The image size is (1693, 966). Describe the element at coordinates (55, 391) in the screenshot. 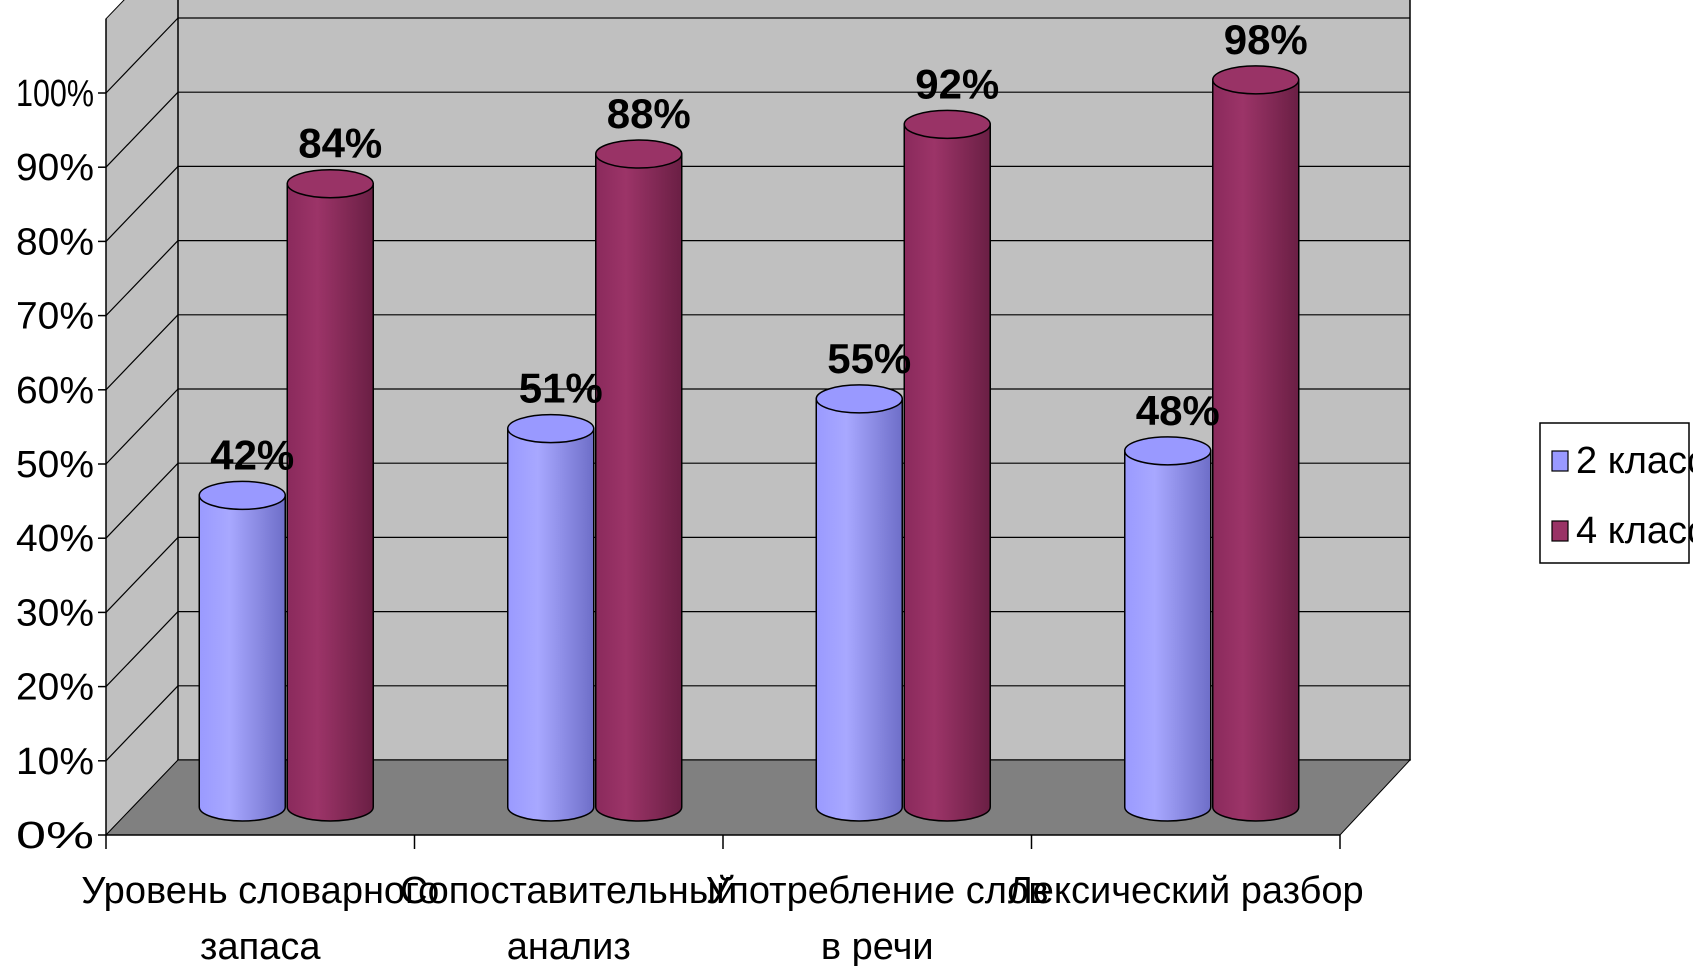

I see `y-tick-label: 60%` at that location.